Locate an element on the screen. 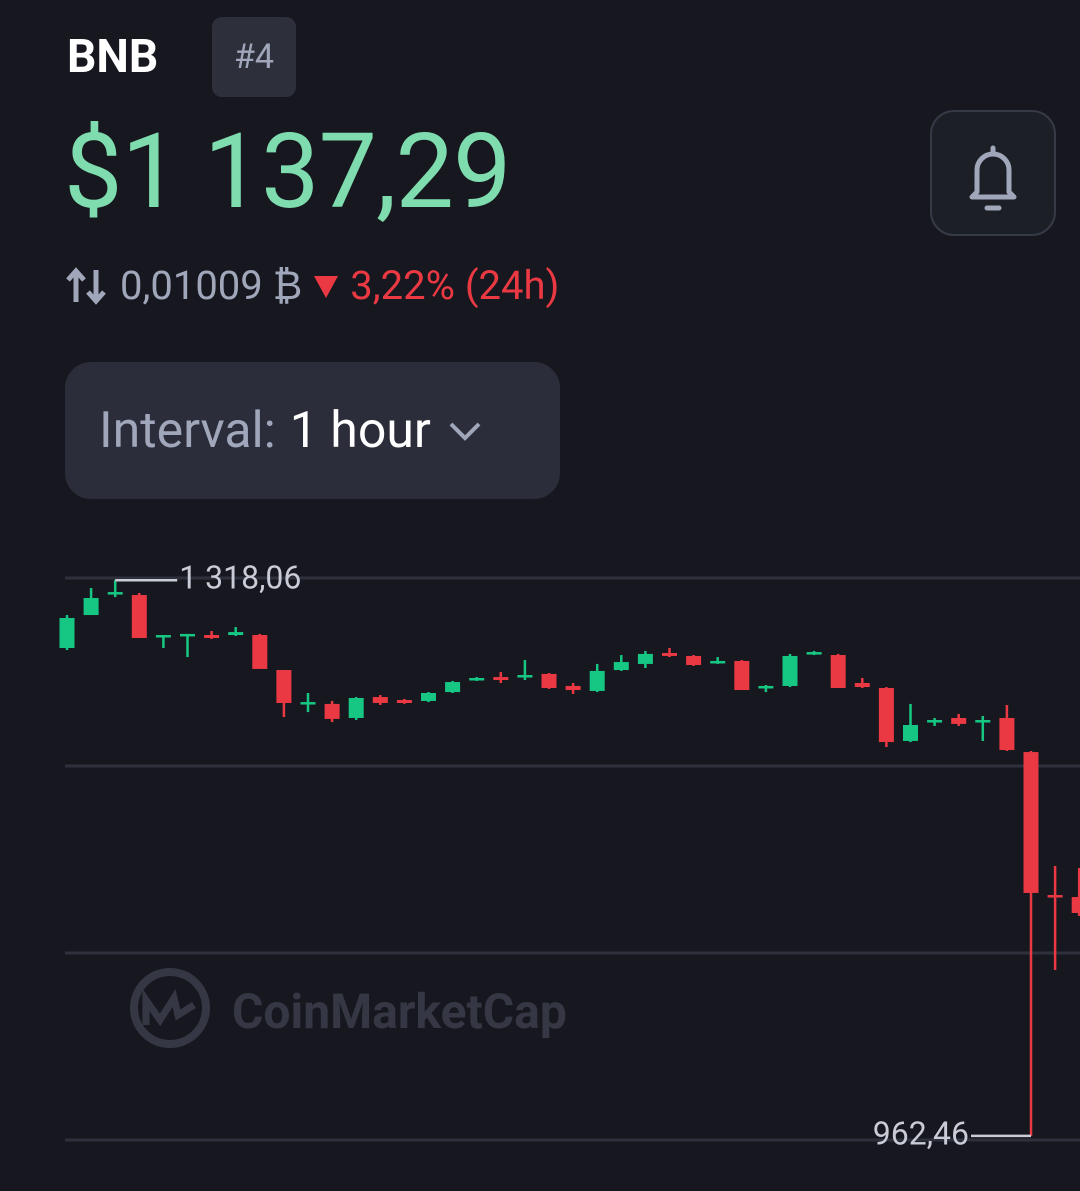 The width and height of the screenshot is (1080, 1191). interval-label: Interval: is located at coordinates (187, 430).